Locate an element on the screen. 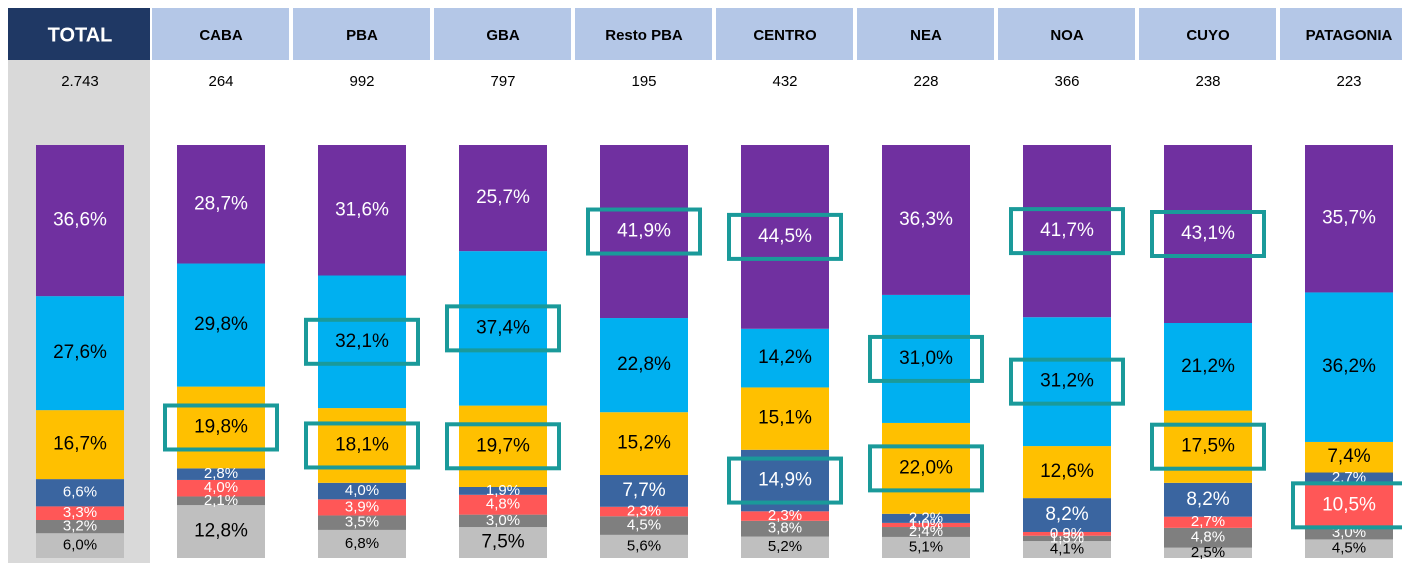  data-label: 6,0% is located at coordinates (80, 545).